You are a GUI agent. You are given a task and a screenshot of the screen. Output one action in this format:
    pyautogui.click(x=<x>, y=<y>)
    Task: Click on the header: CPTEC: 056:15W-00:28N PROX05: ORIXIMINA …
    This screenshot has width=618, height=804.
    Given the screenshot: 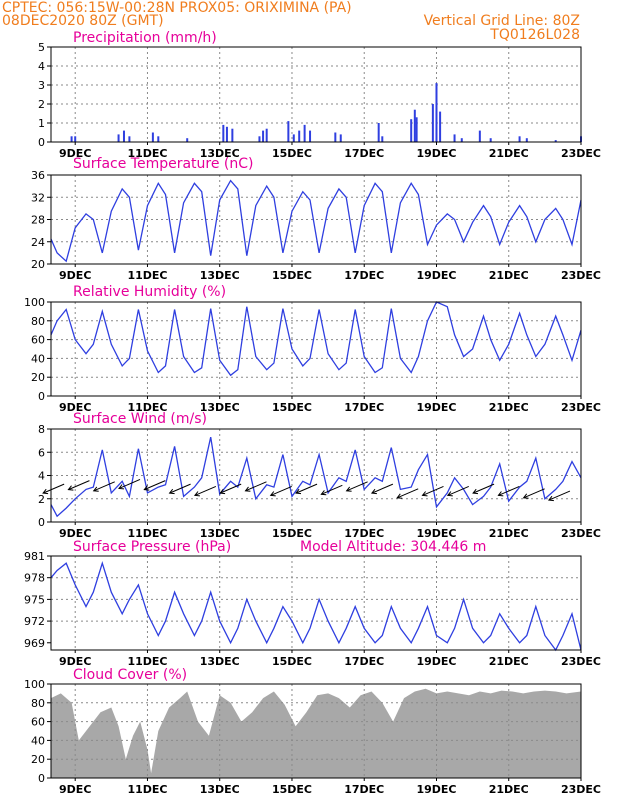 What is the action you would take?
    pyautogui.click(x=291, y=21)
    